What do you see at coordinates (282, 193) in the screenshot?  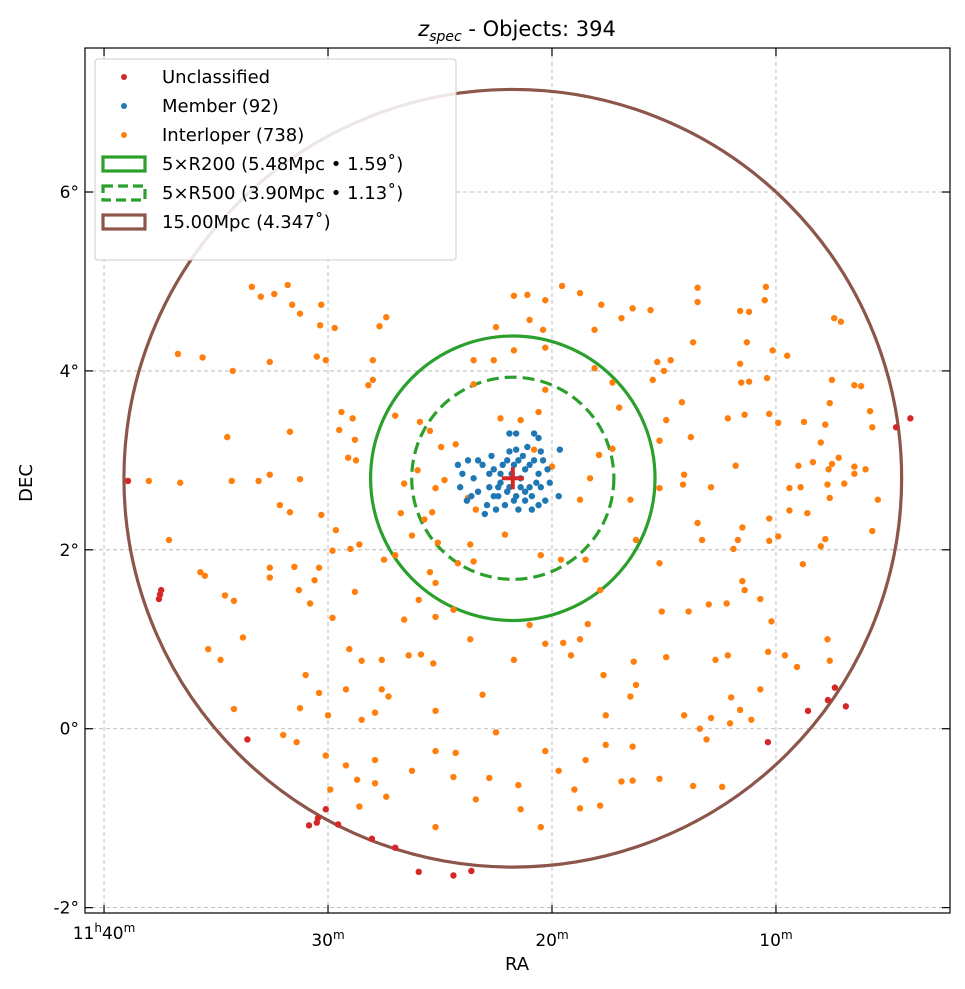 I see `legend-label: 5×R500 (3.90Mpc • 1.13˚)` at bounding box center [282, 193].